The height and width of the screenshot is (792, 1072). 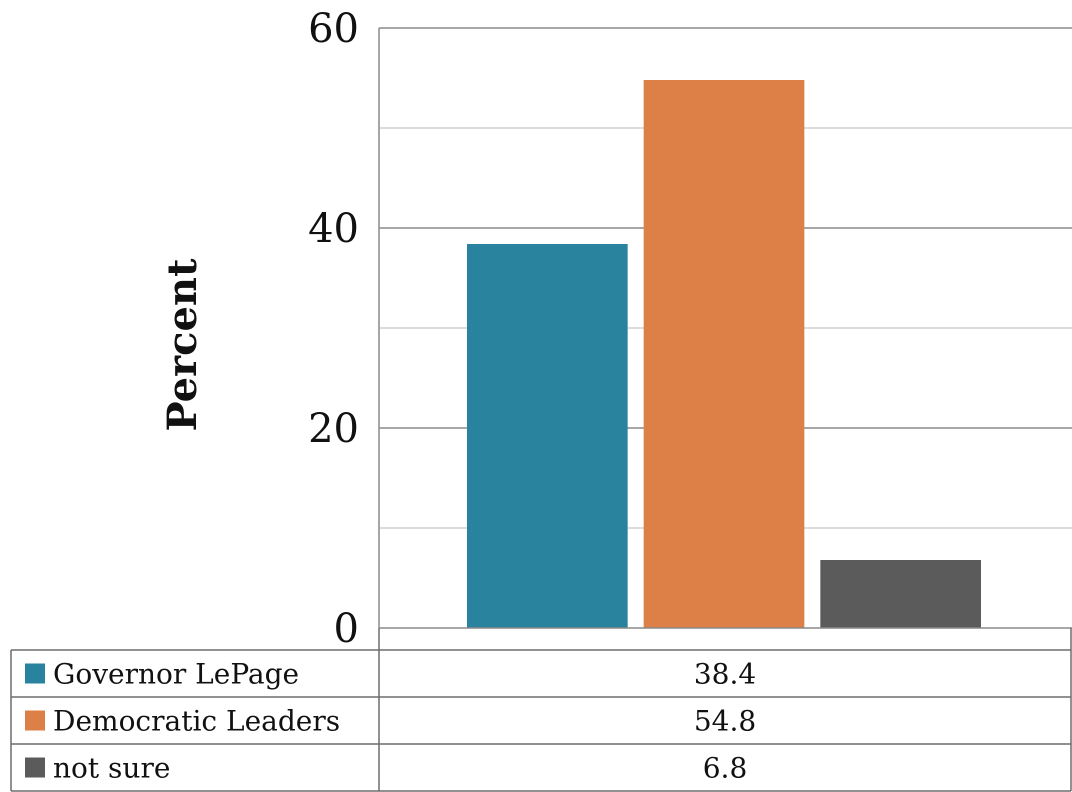 What do you see at coordinates (196, 721) in the screenshot?
I see `legend-label: Democratic Leaders` at bounding box center [196, 721].